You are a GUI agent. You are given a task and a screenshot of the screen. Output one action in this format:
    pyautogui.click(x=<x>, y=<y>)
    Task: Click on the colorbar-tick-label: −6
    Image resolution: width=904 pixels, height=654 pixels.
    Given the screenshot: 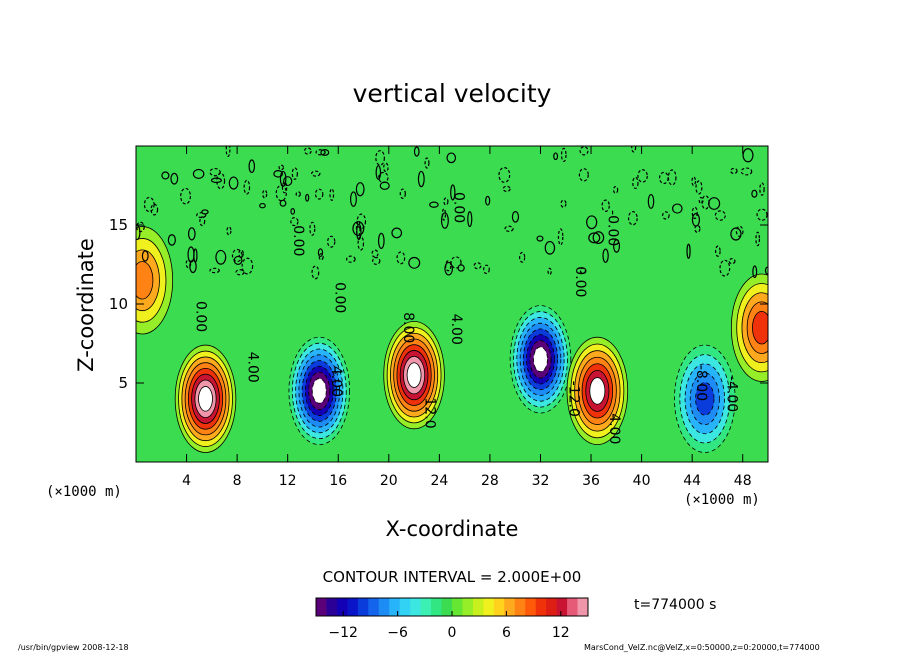 What is the action you would take?
    pyautogui.click(x=397, y=633)
    